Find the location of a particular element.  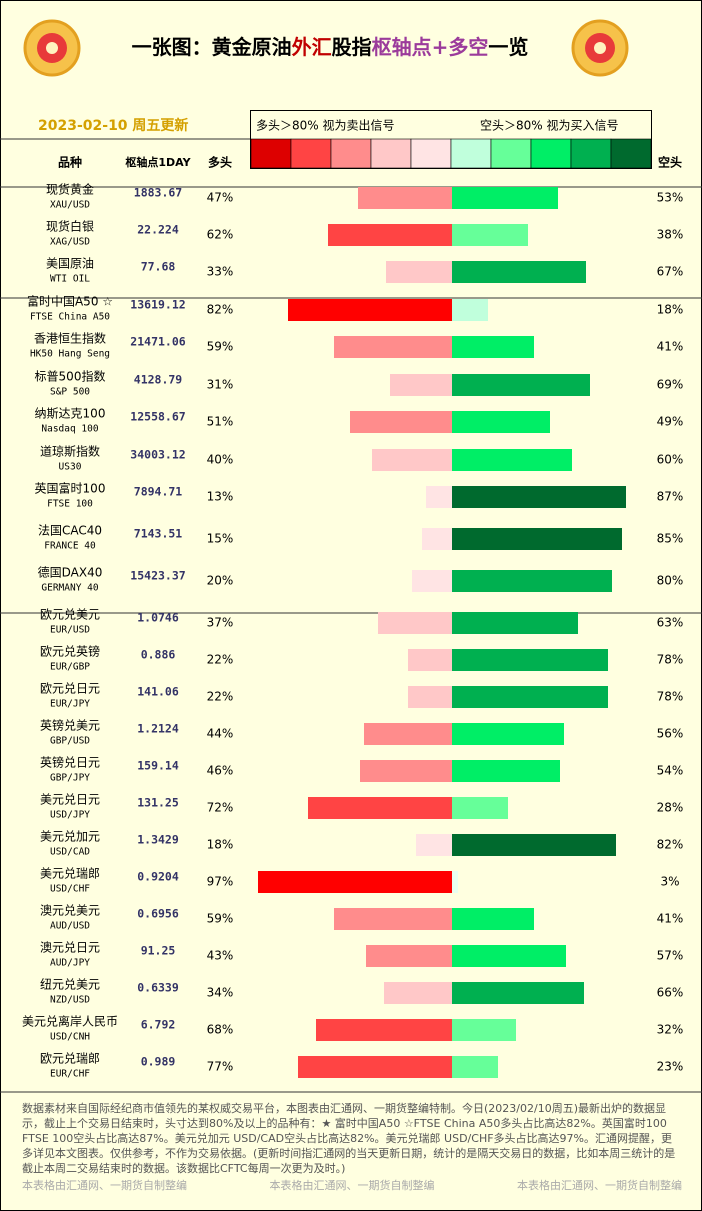

long-label: 44% is located at coordinates (220, 734).